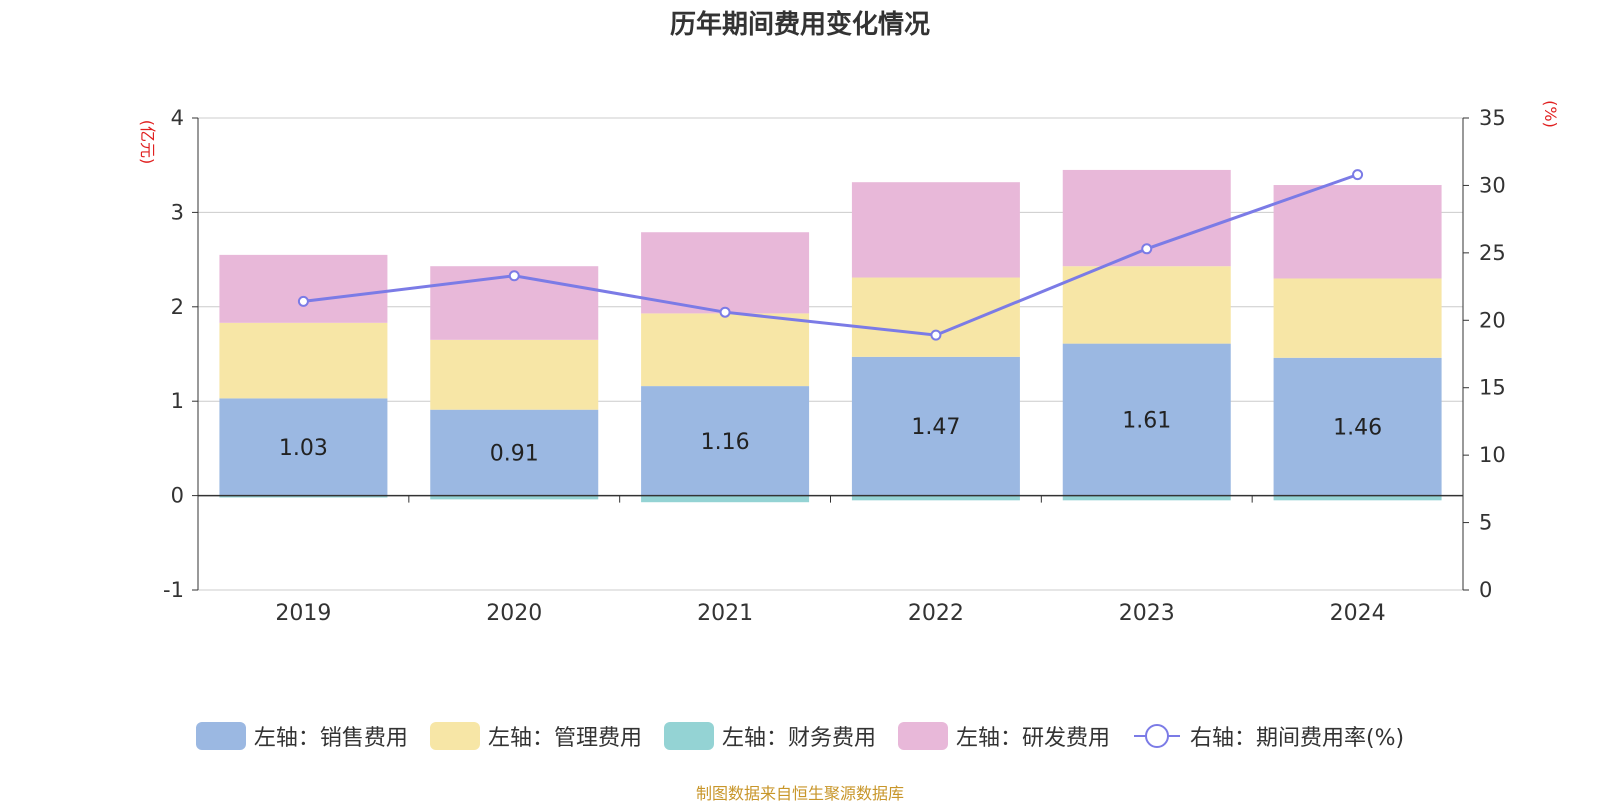  Describe the element at coordinates (514, 613) in the screenshot. I see `category-label: 2020` at that location.